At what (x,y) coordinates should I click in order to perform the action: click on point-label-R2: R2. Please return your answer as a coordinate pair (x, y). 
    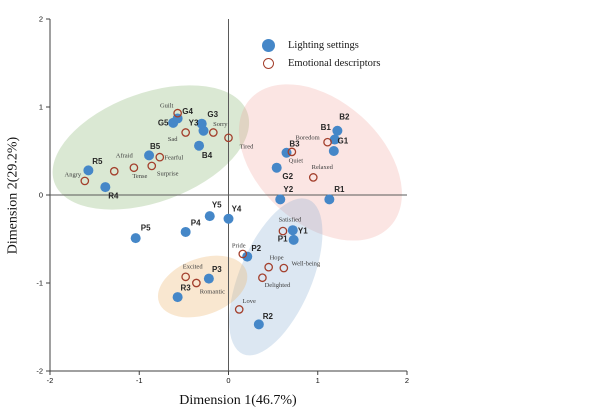
    Looking at the image, I should click on (268, 316).